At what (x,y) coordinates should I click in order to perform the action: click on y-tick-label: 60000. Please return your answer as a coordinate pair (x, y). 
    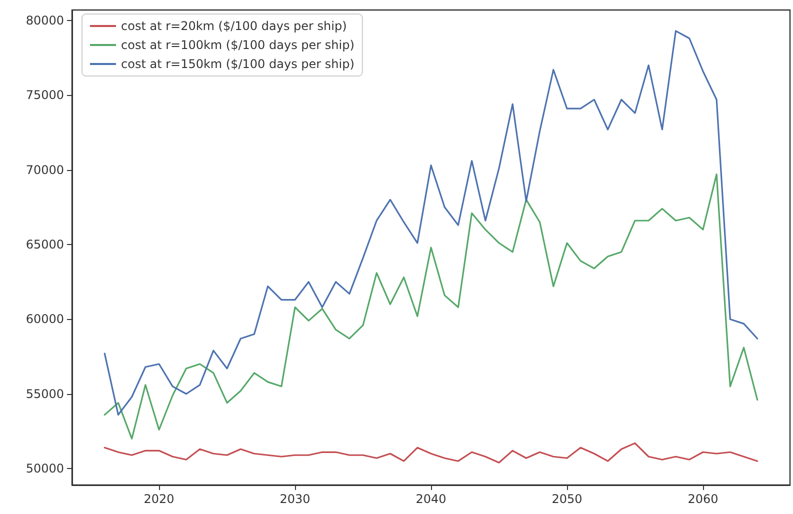
    Looking at the image, I should click on (45, 319).